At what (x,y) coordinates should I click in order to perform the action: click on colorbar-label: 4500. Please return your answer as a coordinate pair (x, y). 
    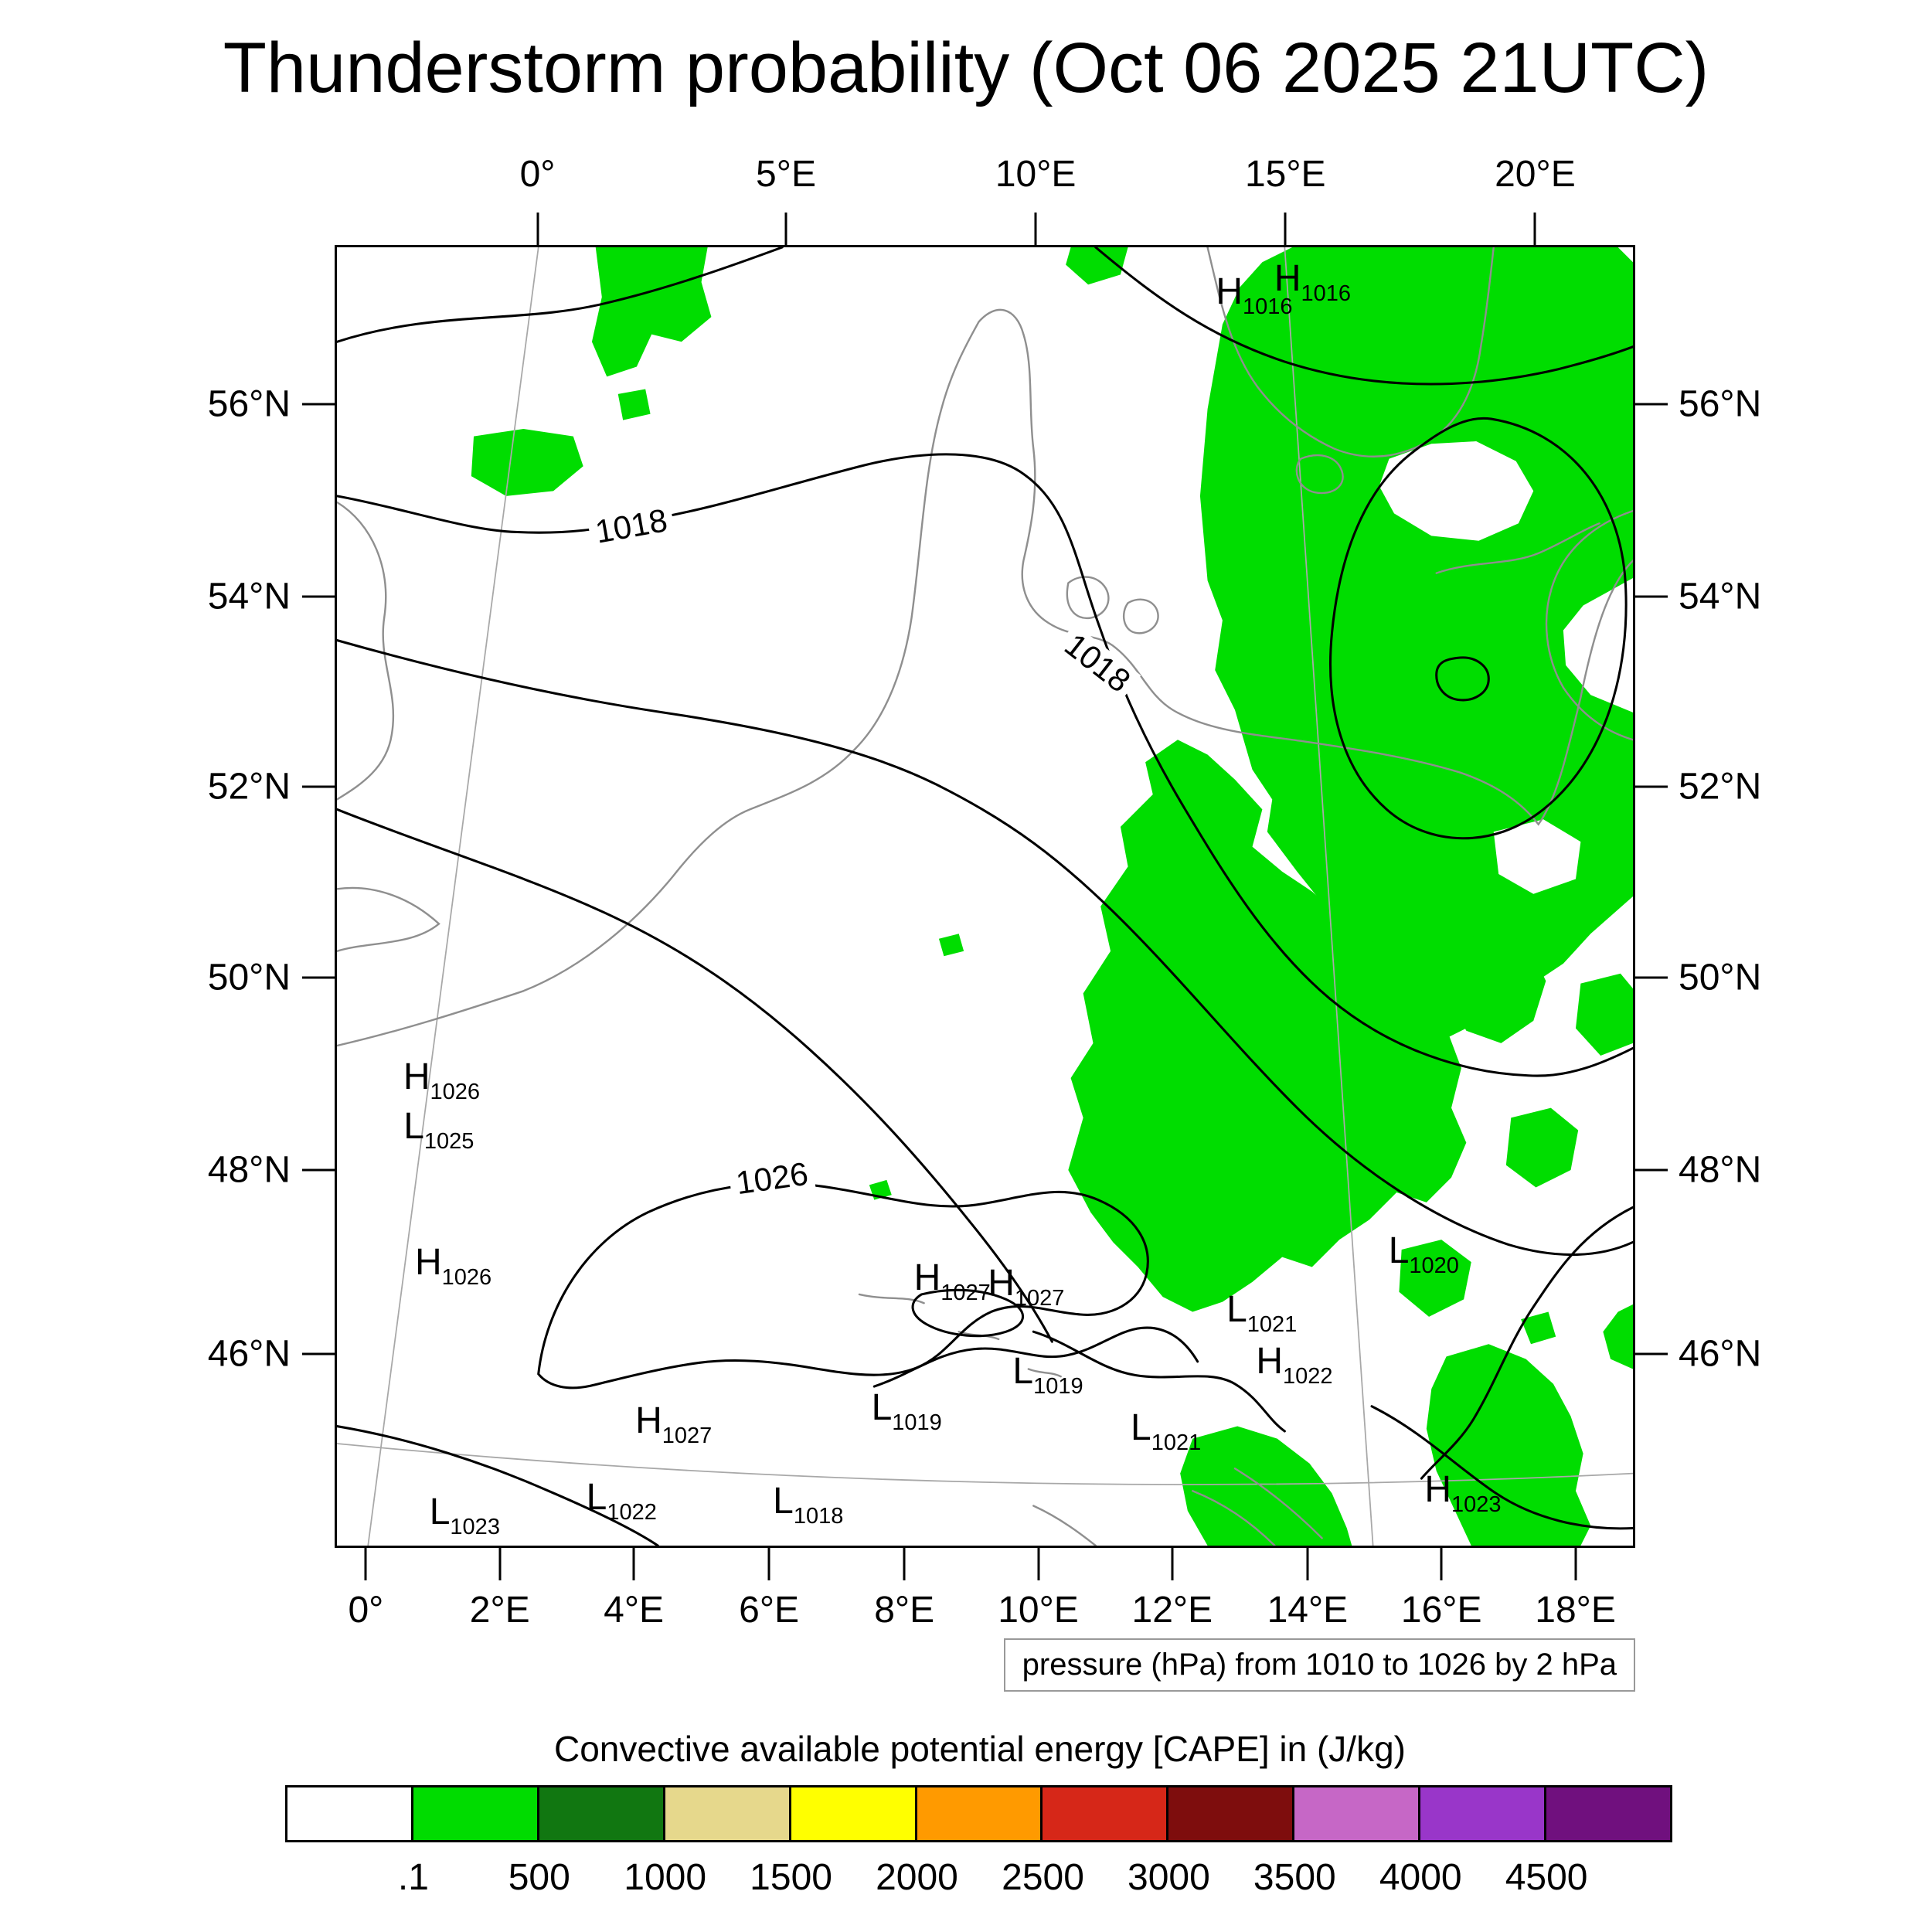
    Looking at the image, I should click on (1547, 1878).